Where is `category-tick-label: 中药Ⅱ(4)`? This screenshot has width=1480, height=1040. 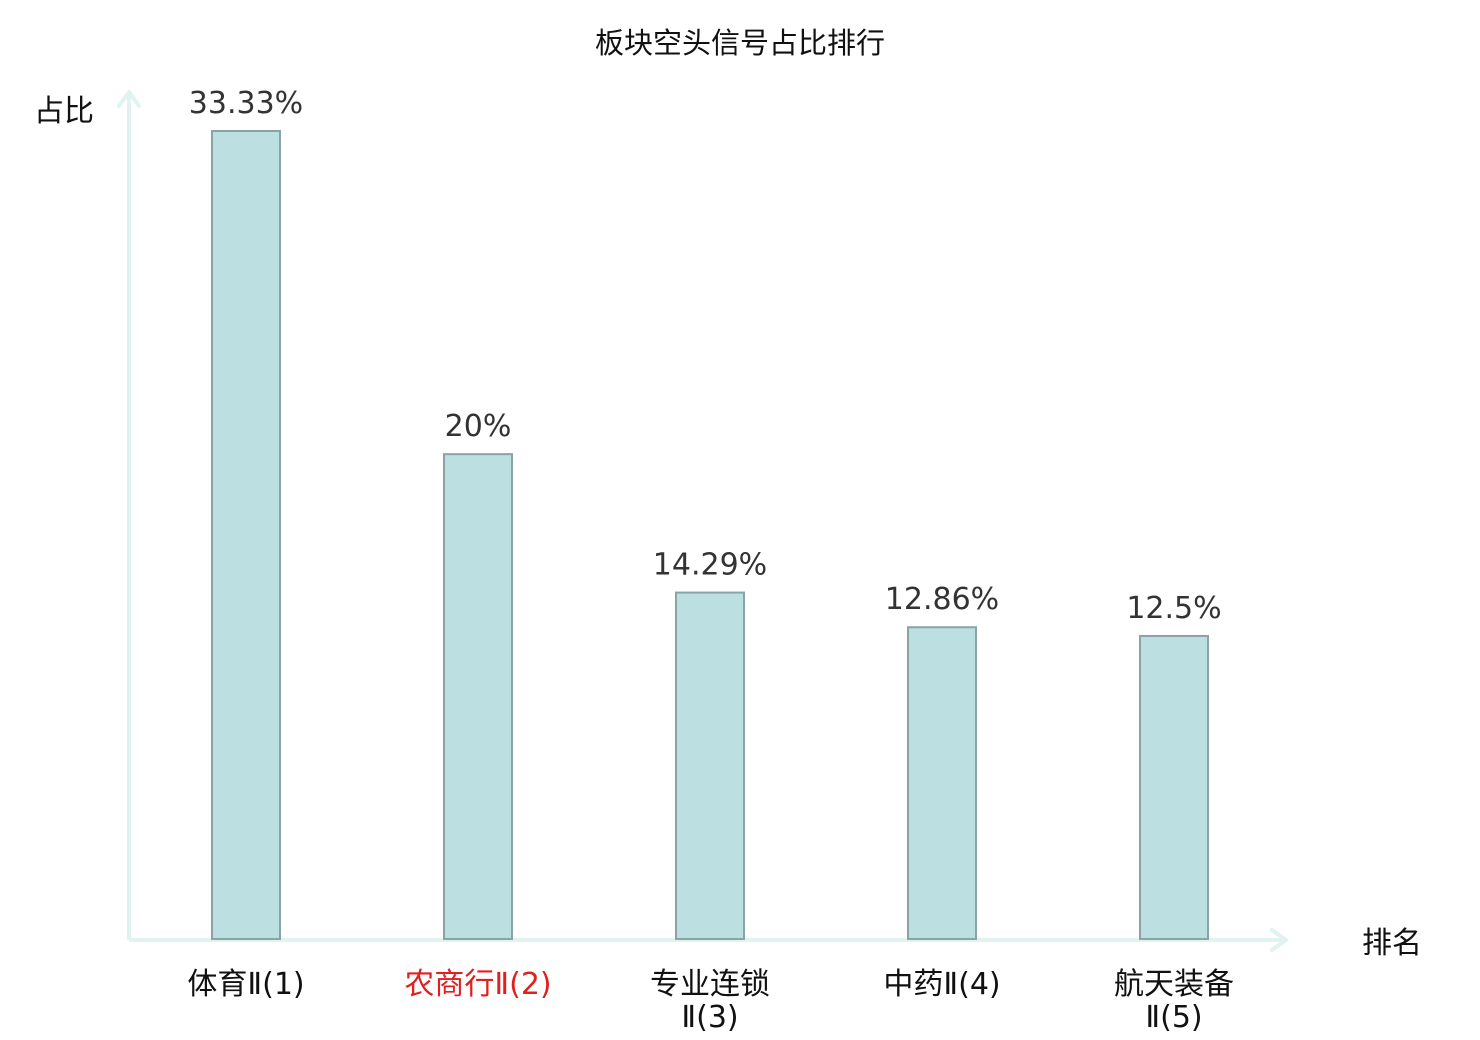
category-tick-label: 中药Ⅱ(4) is located at coordinates (941, 984).